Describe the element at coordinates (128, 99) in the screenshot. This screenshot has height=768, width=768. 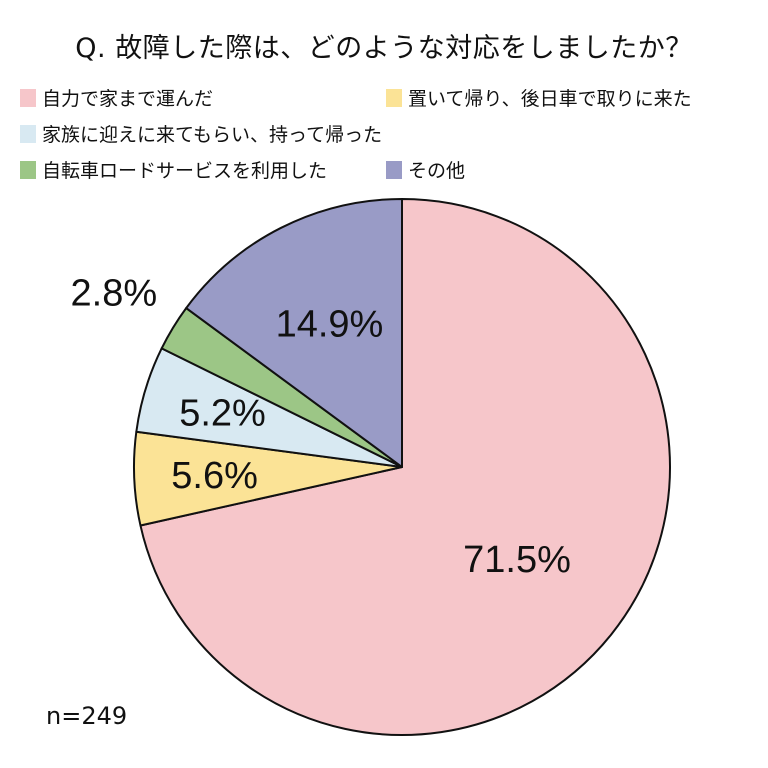
I see `legend-label: 自力で家まで運んだ` at that location.